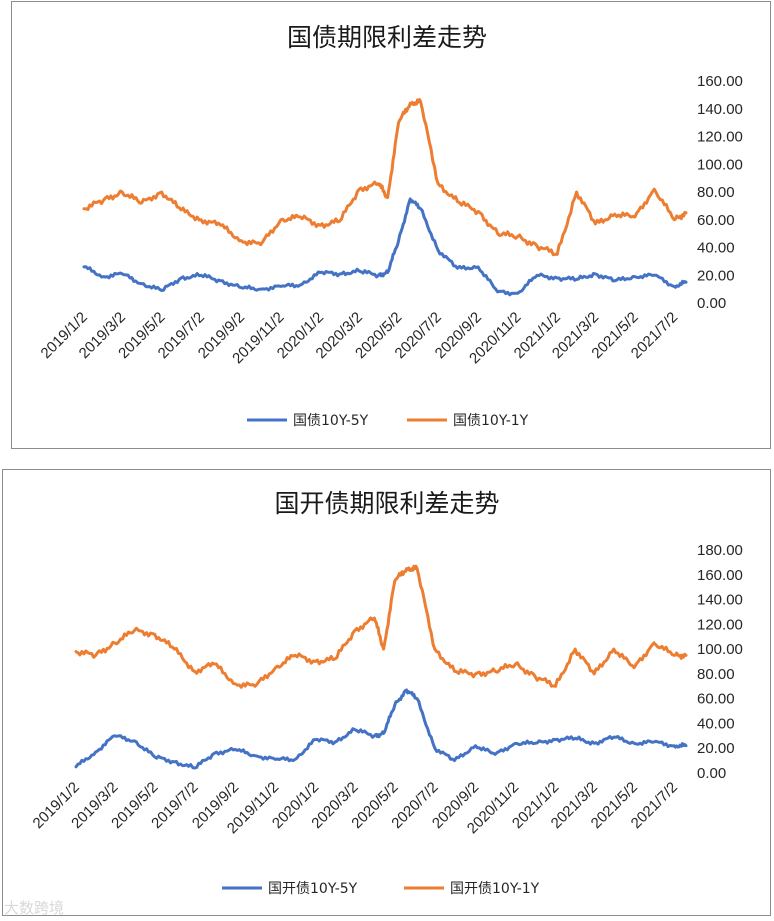 The image size is (774, 921). I want to click on chart-title: 国开债期限利差走势, so click(386, 503).